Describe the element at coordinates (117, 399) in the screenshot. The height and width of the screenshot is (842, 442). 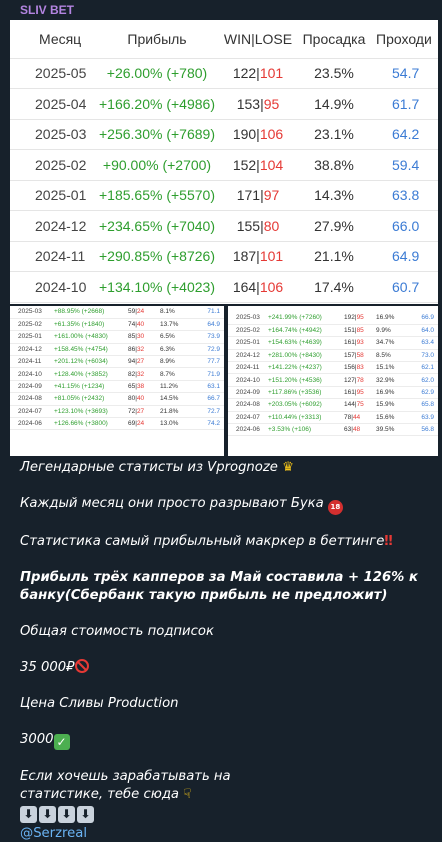
I see `table-row: 2024-08 +81.05% (+2432) 80|40 14.5% 66.7` at that location.